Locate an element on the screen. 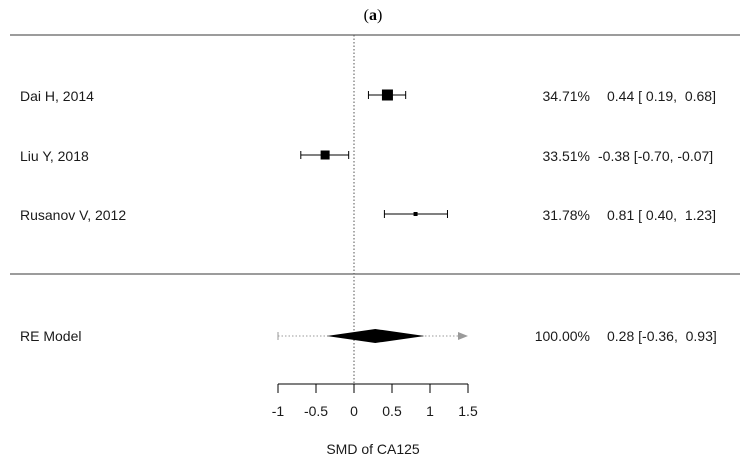 The height and width of the screenshot is (462, 747). study-ci-text: 0.81 [ 0.40, 1.23] is located at coordinates (661, 215).